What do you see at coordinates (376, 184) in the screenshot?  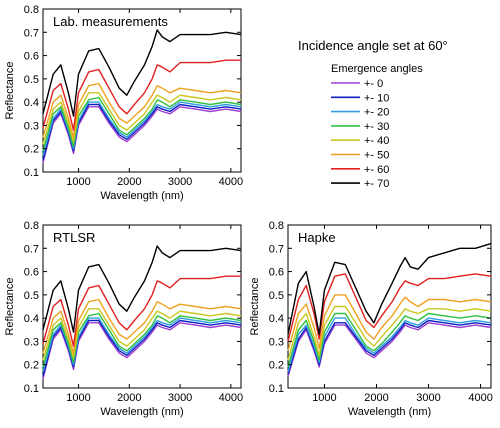 I see `legend-label: +- 70` at bounding box center [376, 184].